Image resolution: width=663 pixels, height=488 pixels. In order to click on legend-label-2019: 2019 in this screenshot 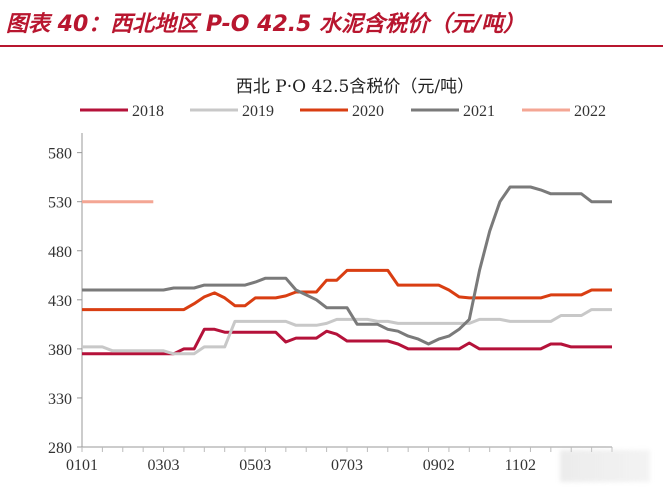, I will do `click(258, 111)`.